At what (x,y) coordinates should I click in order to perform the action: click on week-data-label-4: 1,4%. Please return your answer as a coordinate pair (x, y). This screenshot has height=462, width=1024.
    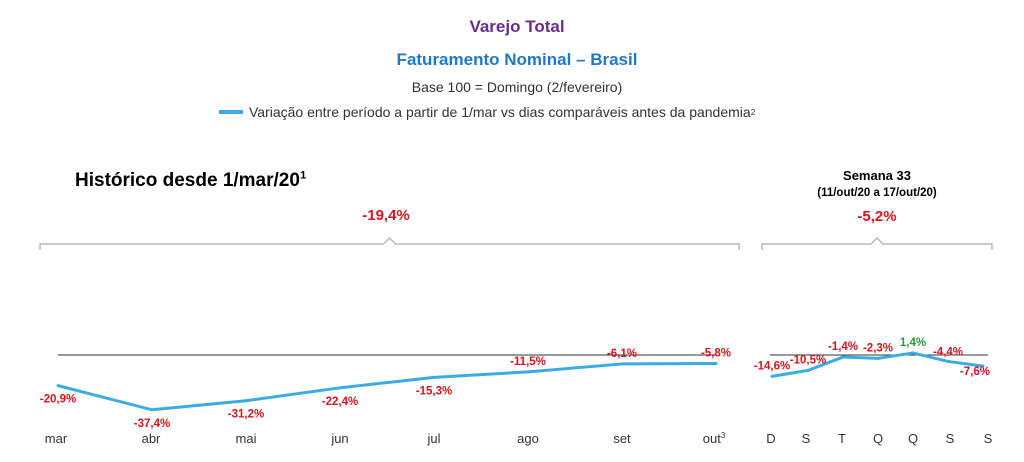
    Looking at the image, I should click on (913, 343).